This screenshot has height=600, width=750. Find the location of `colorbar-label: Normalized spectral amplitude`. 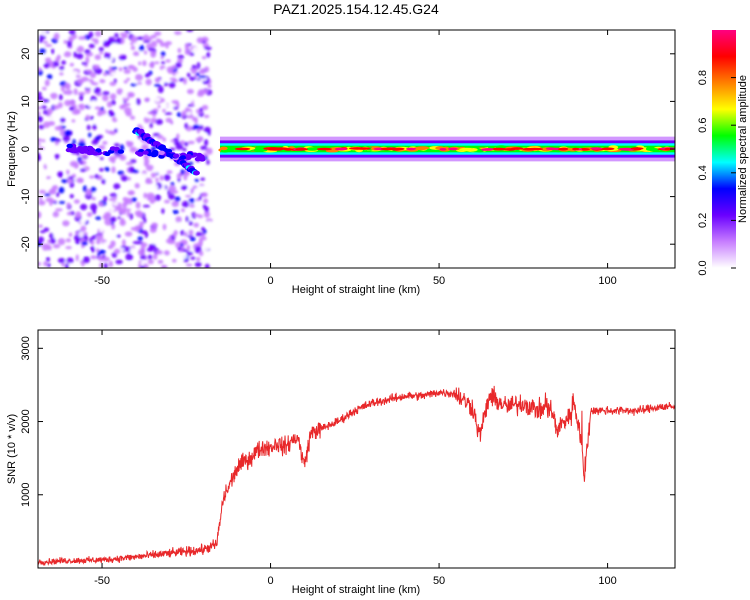

colorbar-label: Normalized spectral amplitude is located at coordinates (743, 149).